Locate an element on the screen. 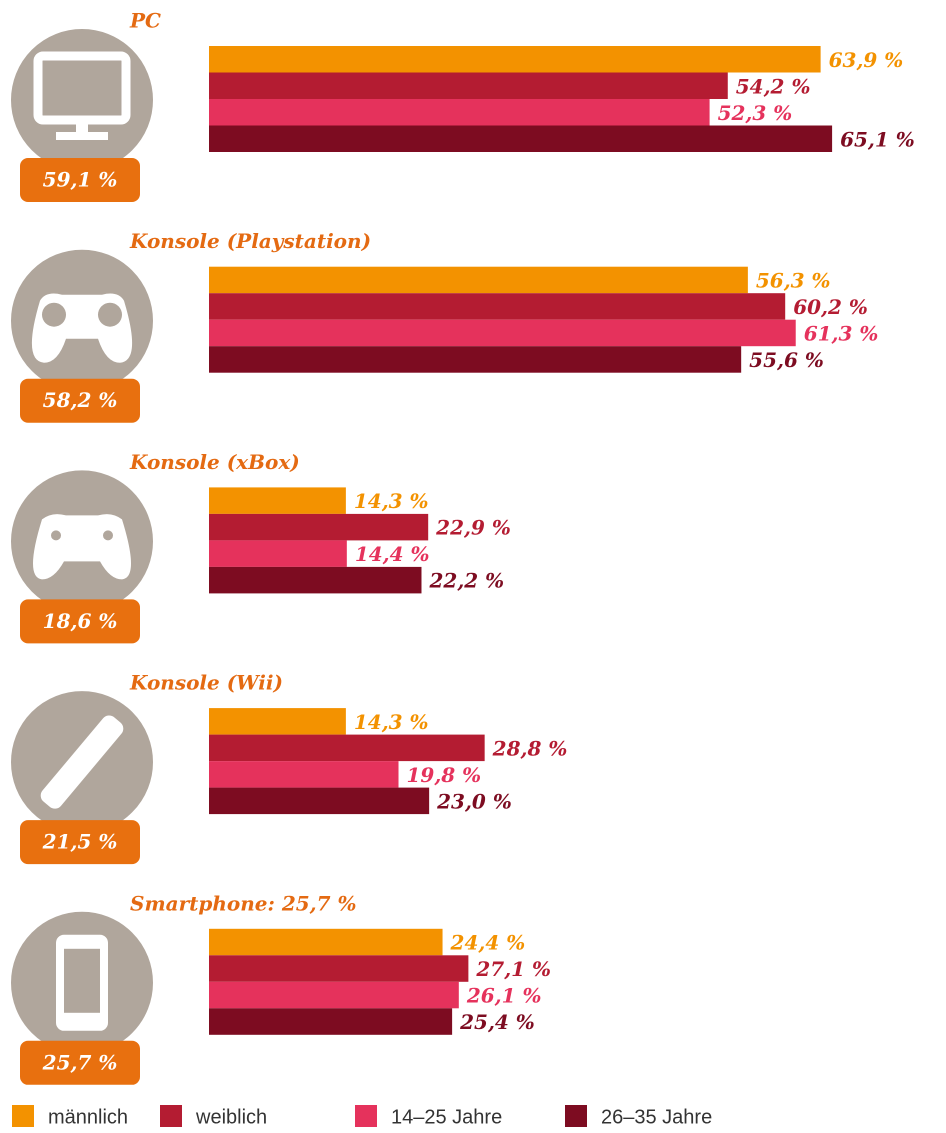 The height and width of the screenshot is (1133, 946). value-label: 24,4 % is located at coordinates (488, 943).